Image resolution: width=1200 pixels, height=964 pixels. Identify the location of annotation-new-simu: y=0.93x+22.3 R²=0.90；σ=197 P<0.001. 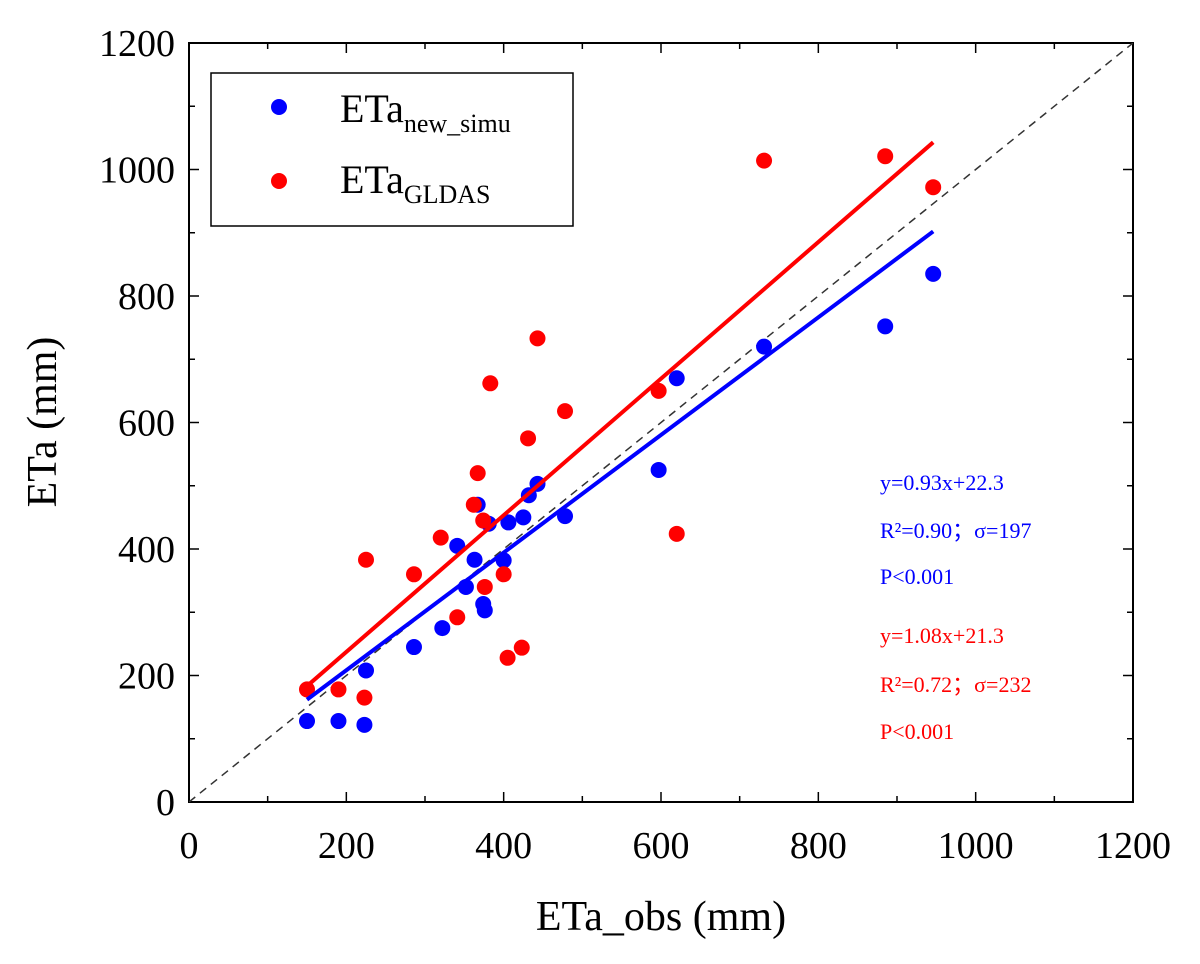
(955, 529).